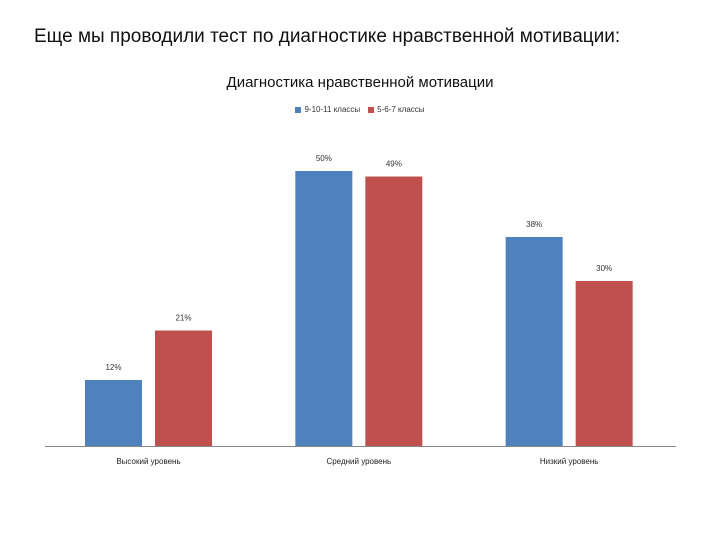 The image size is (720, 540). I want to click on legend-label-series-1: 9-10-11 классы, so click(332, 109).